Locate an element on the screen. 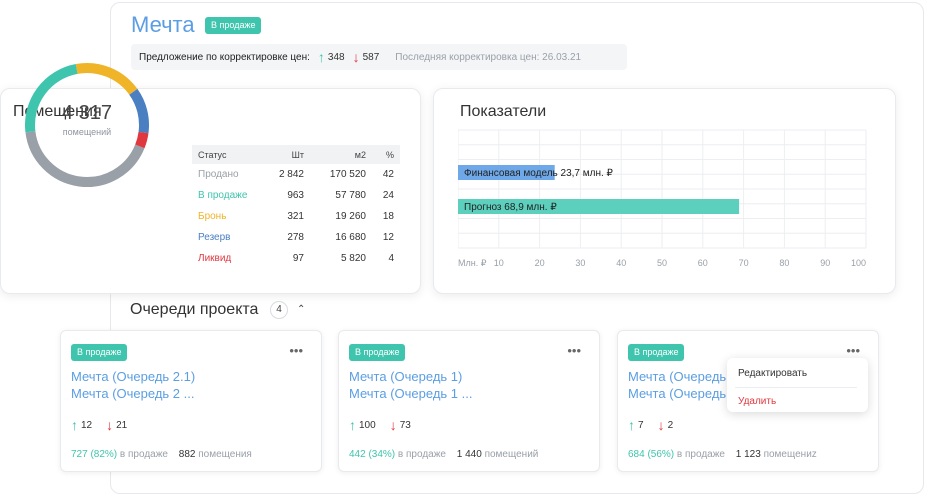 This screenshot has width=926, height=496. area-cell: 19 260 is located at coordinates (350, 216).